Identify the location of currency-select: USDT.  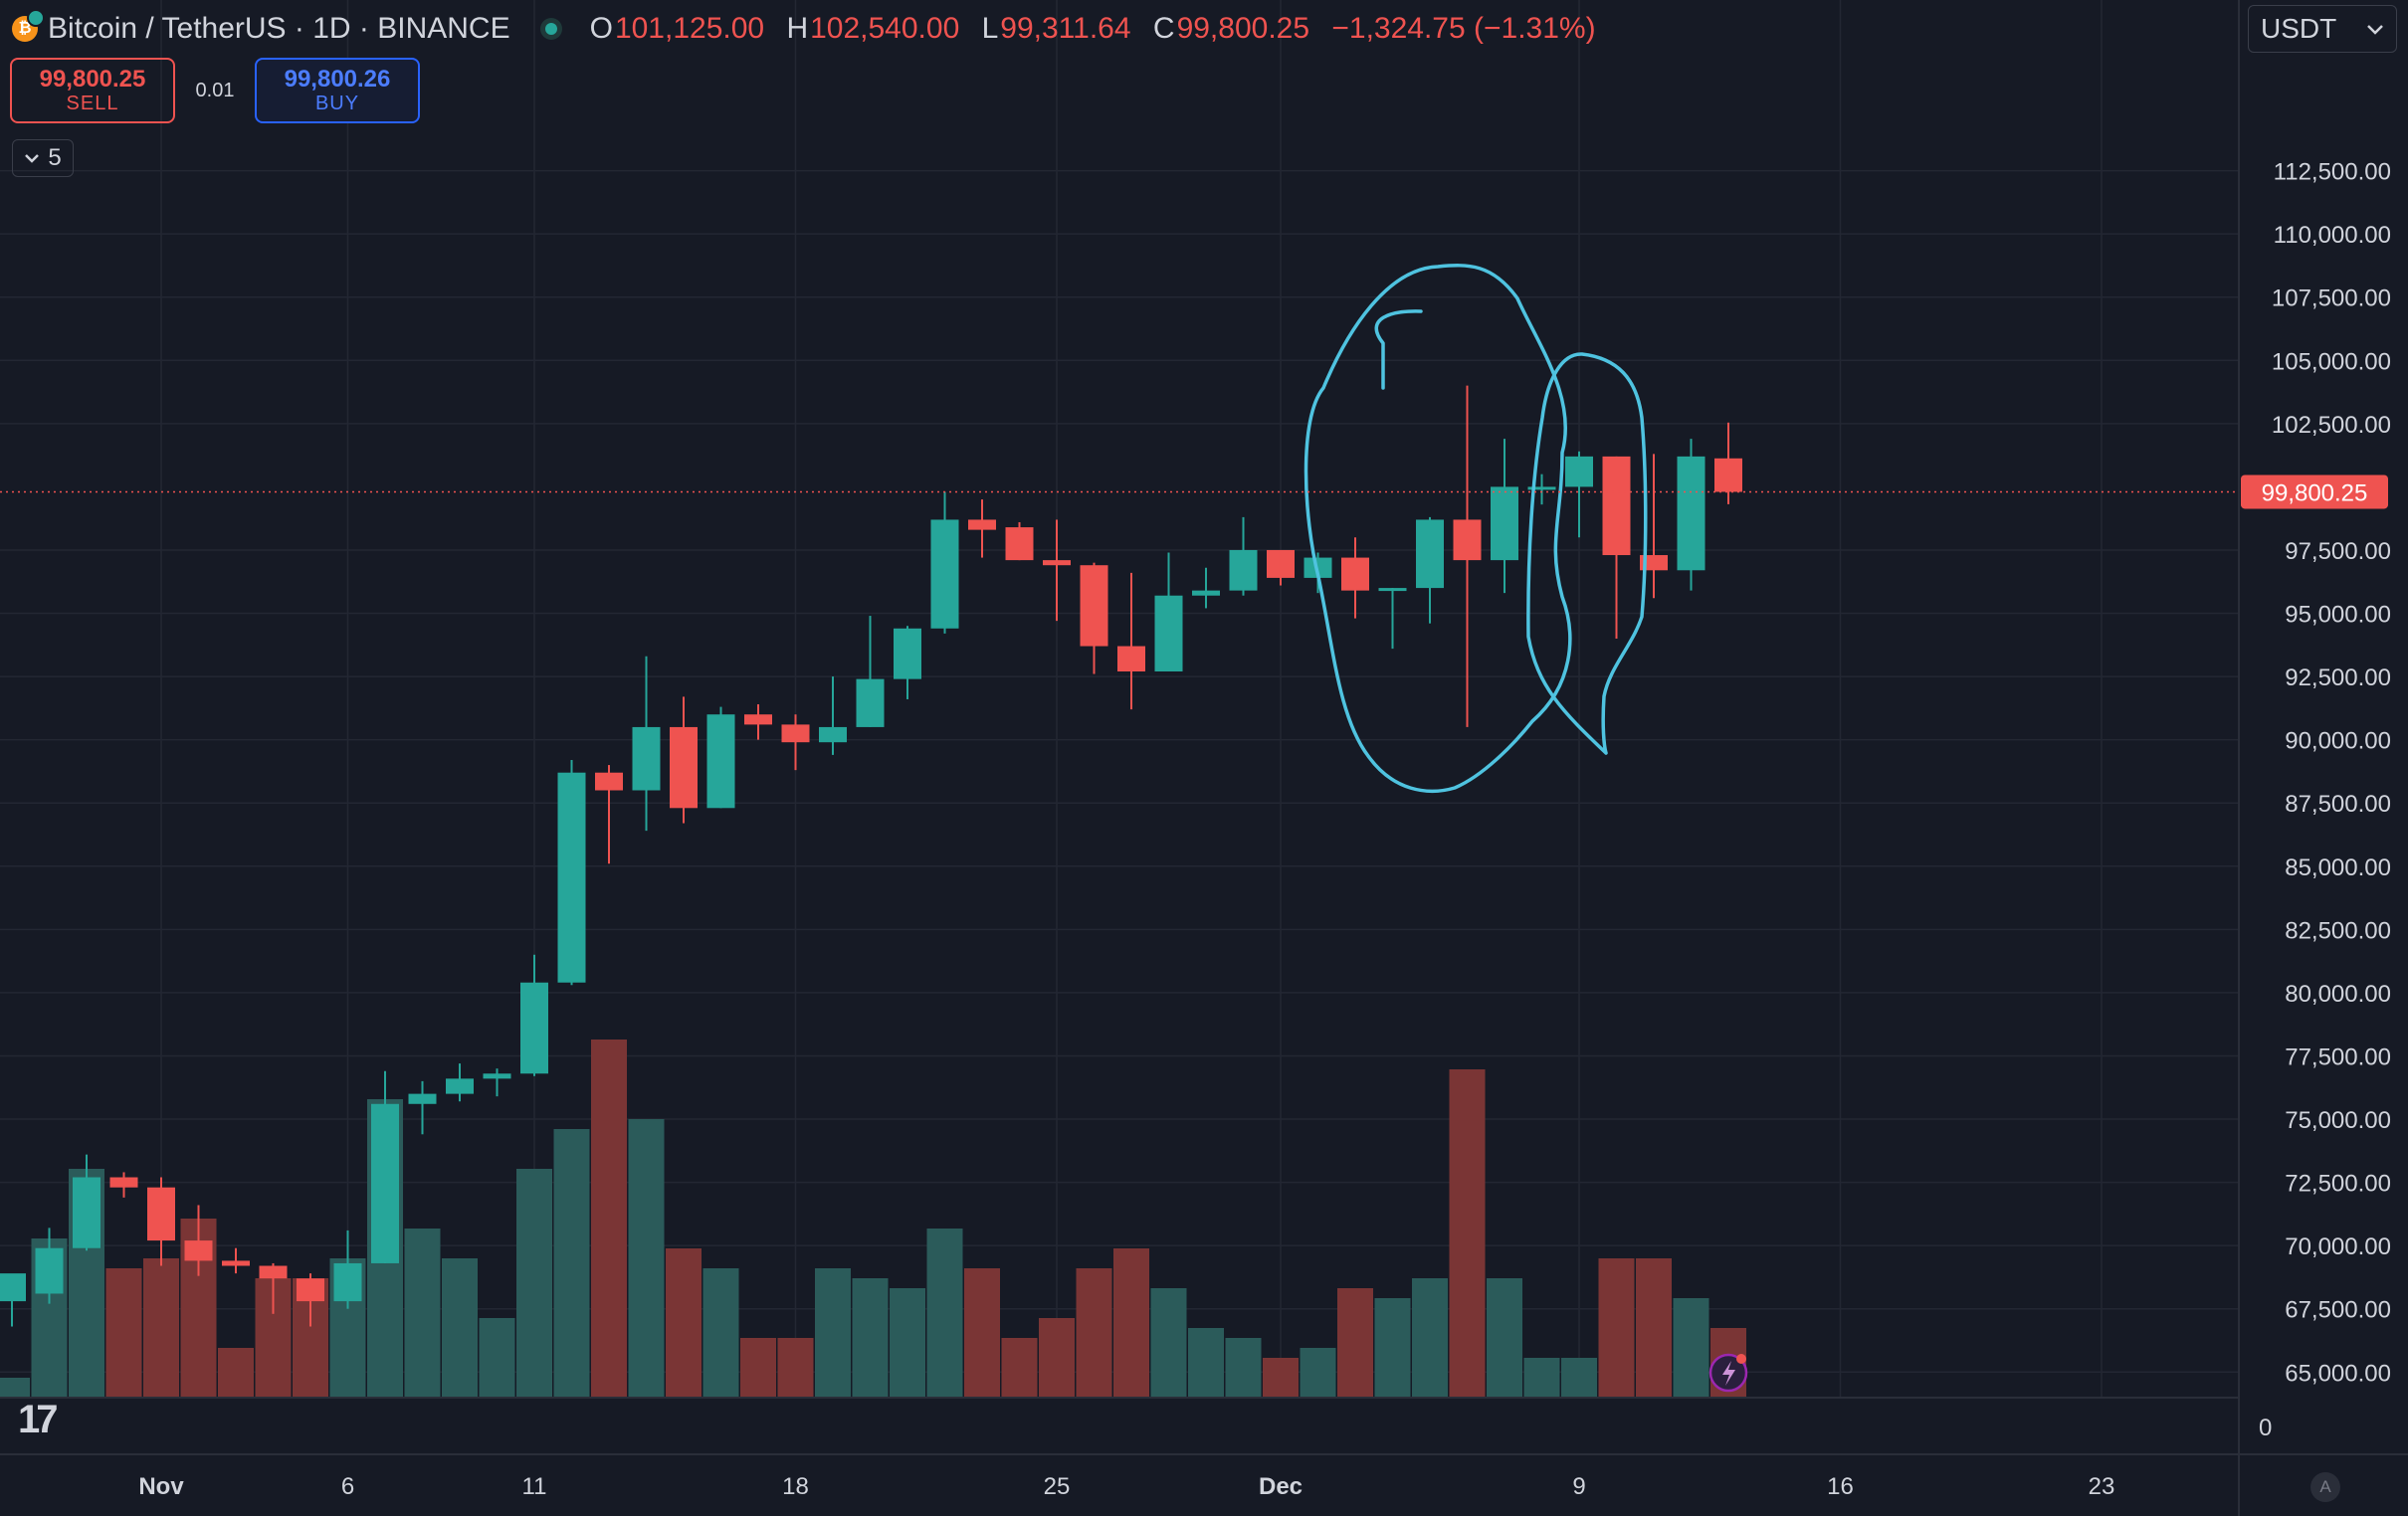
(2322, 29).